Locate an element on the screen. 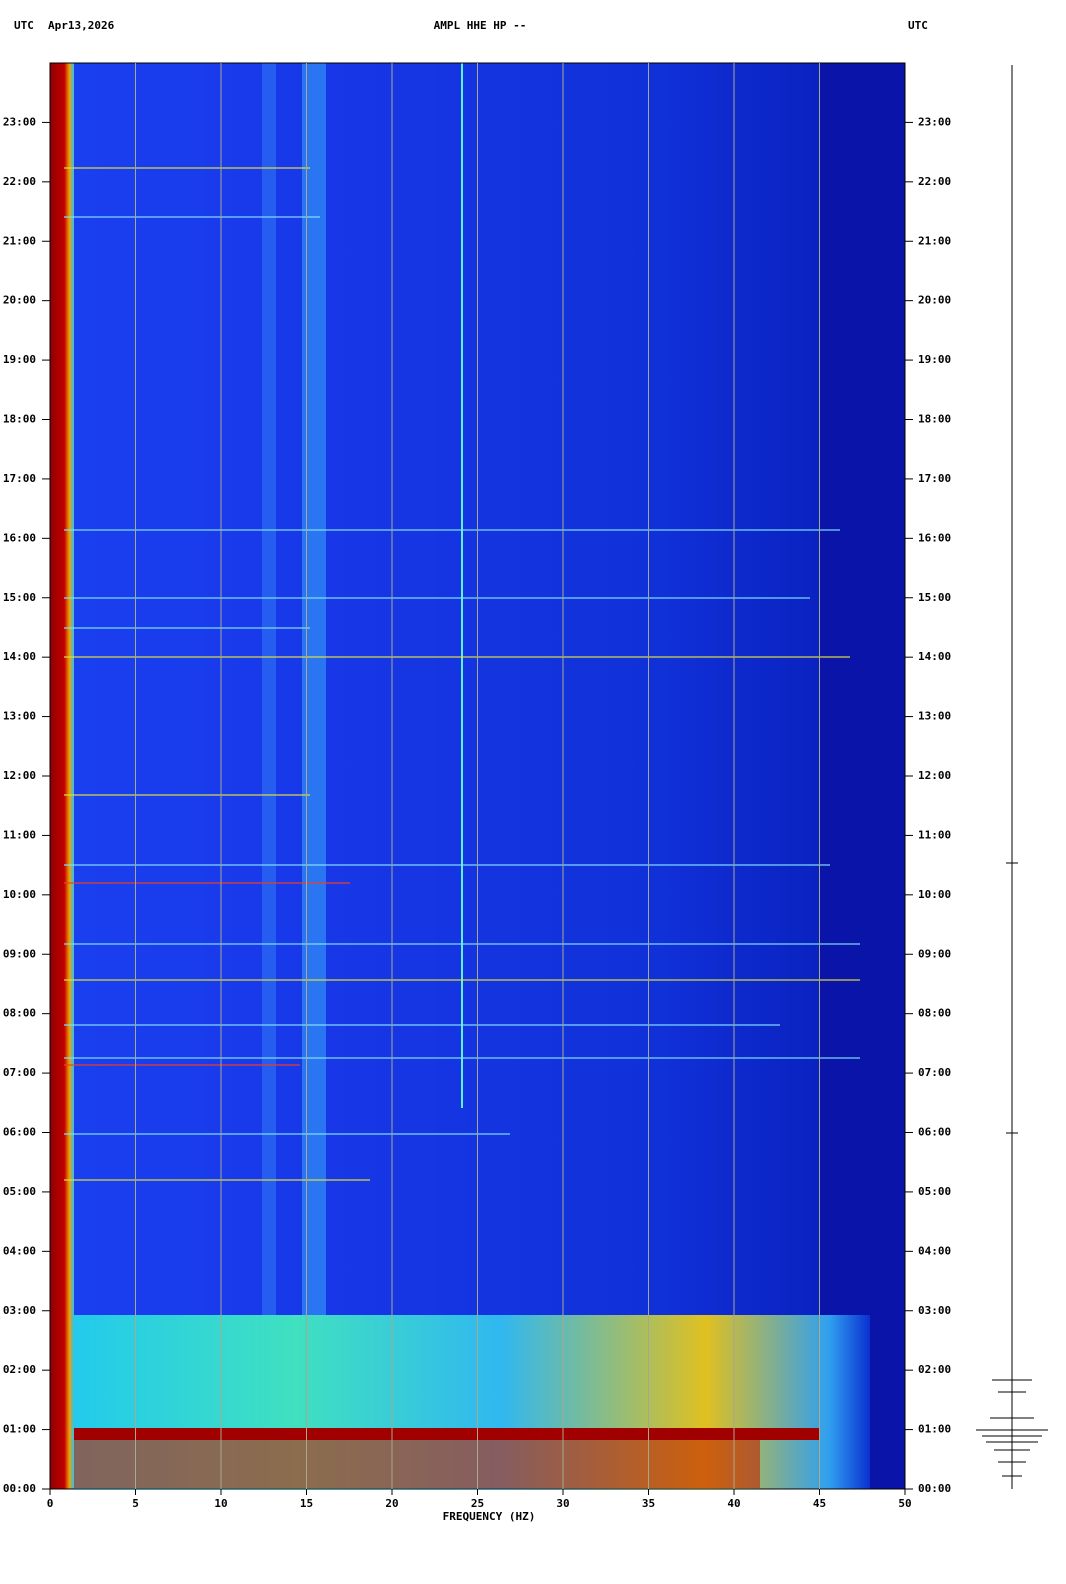 The width and height of the screenshot is (1066, 1584). y-tick-label-right: 08:00 is located at coordinates (934, 1013).